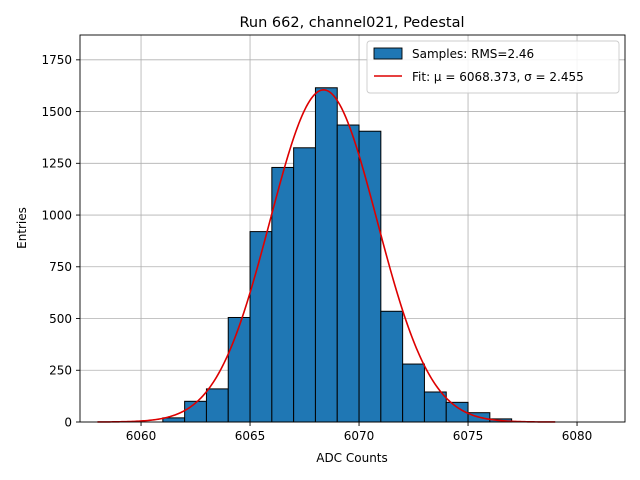 This screenshot has height=480, width=640. I want to click on y-tick-label: 250, so click(60, 371).